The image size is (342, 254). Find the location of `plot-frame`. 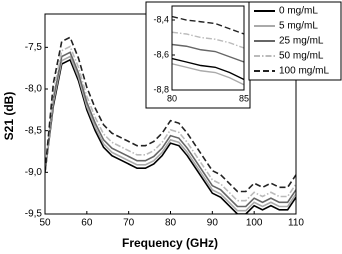

plot-frame is located at coordinates (208, 48).